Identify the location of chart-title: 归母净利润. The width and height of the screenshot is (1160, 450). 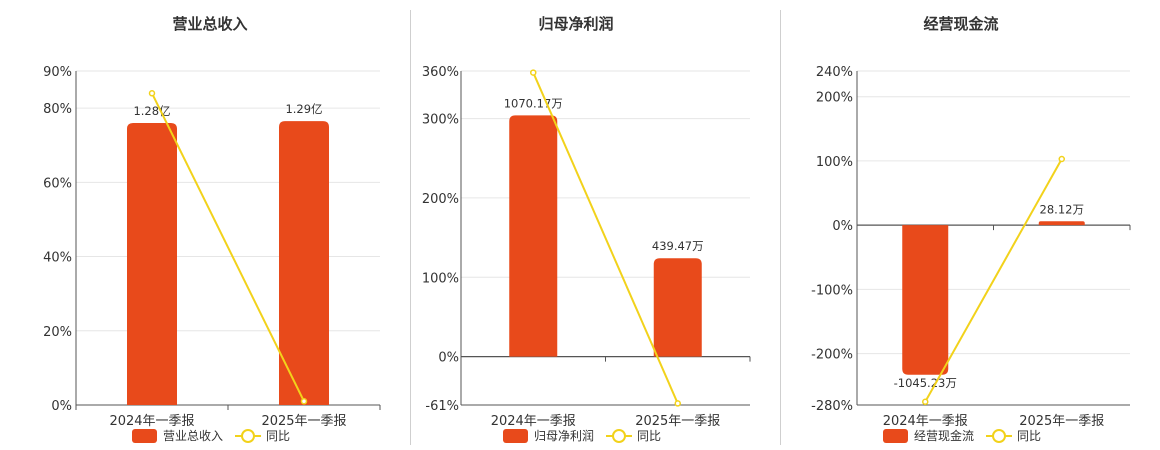
(575, 24).